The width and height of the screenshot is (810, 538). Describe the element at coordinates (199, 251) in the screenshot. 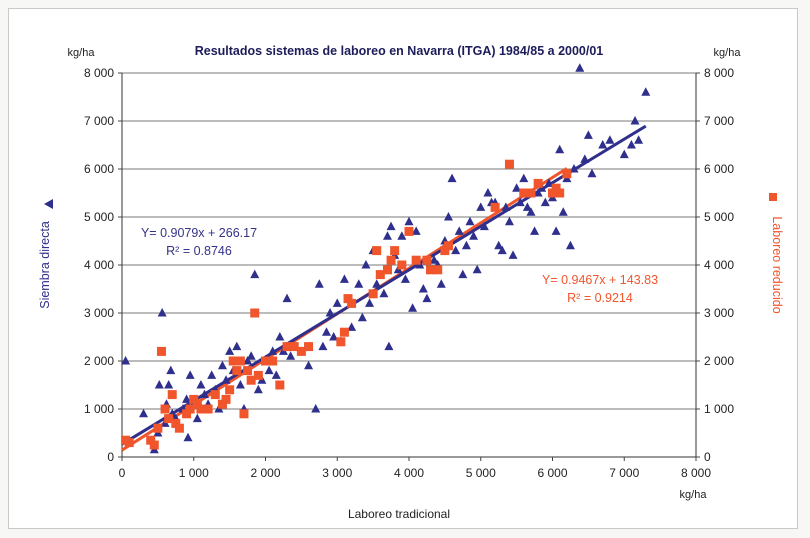

I see `r2-siembra-directa: R² = 0.8746` at that location.